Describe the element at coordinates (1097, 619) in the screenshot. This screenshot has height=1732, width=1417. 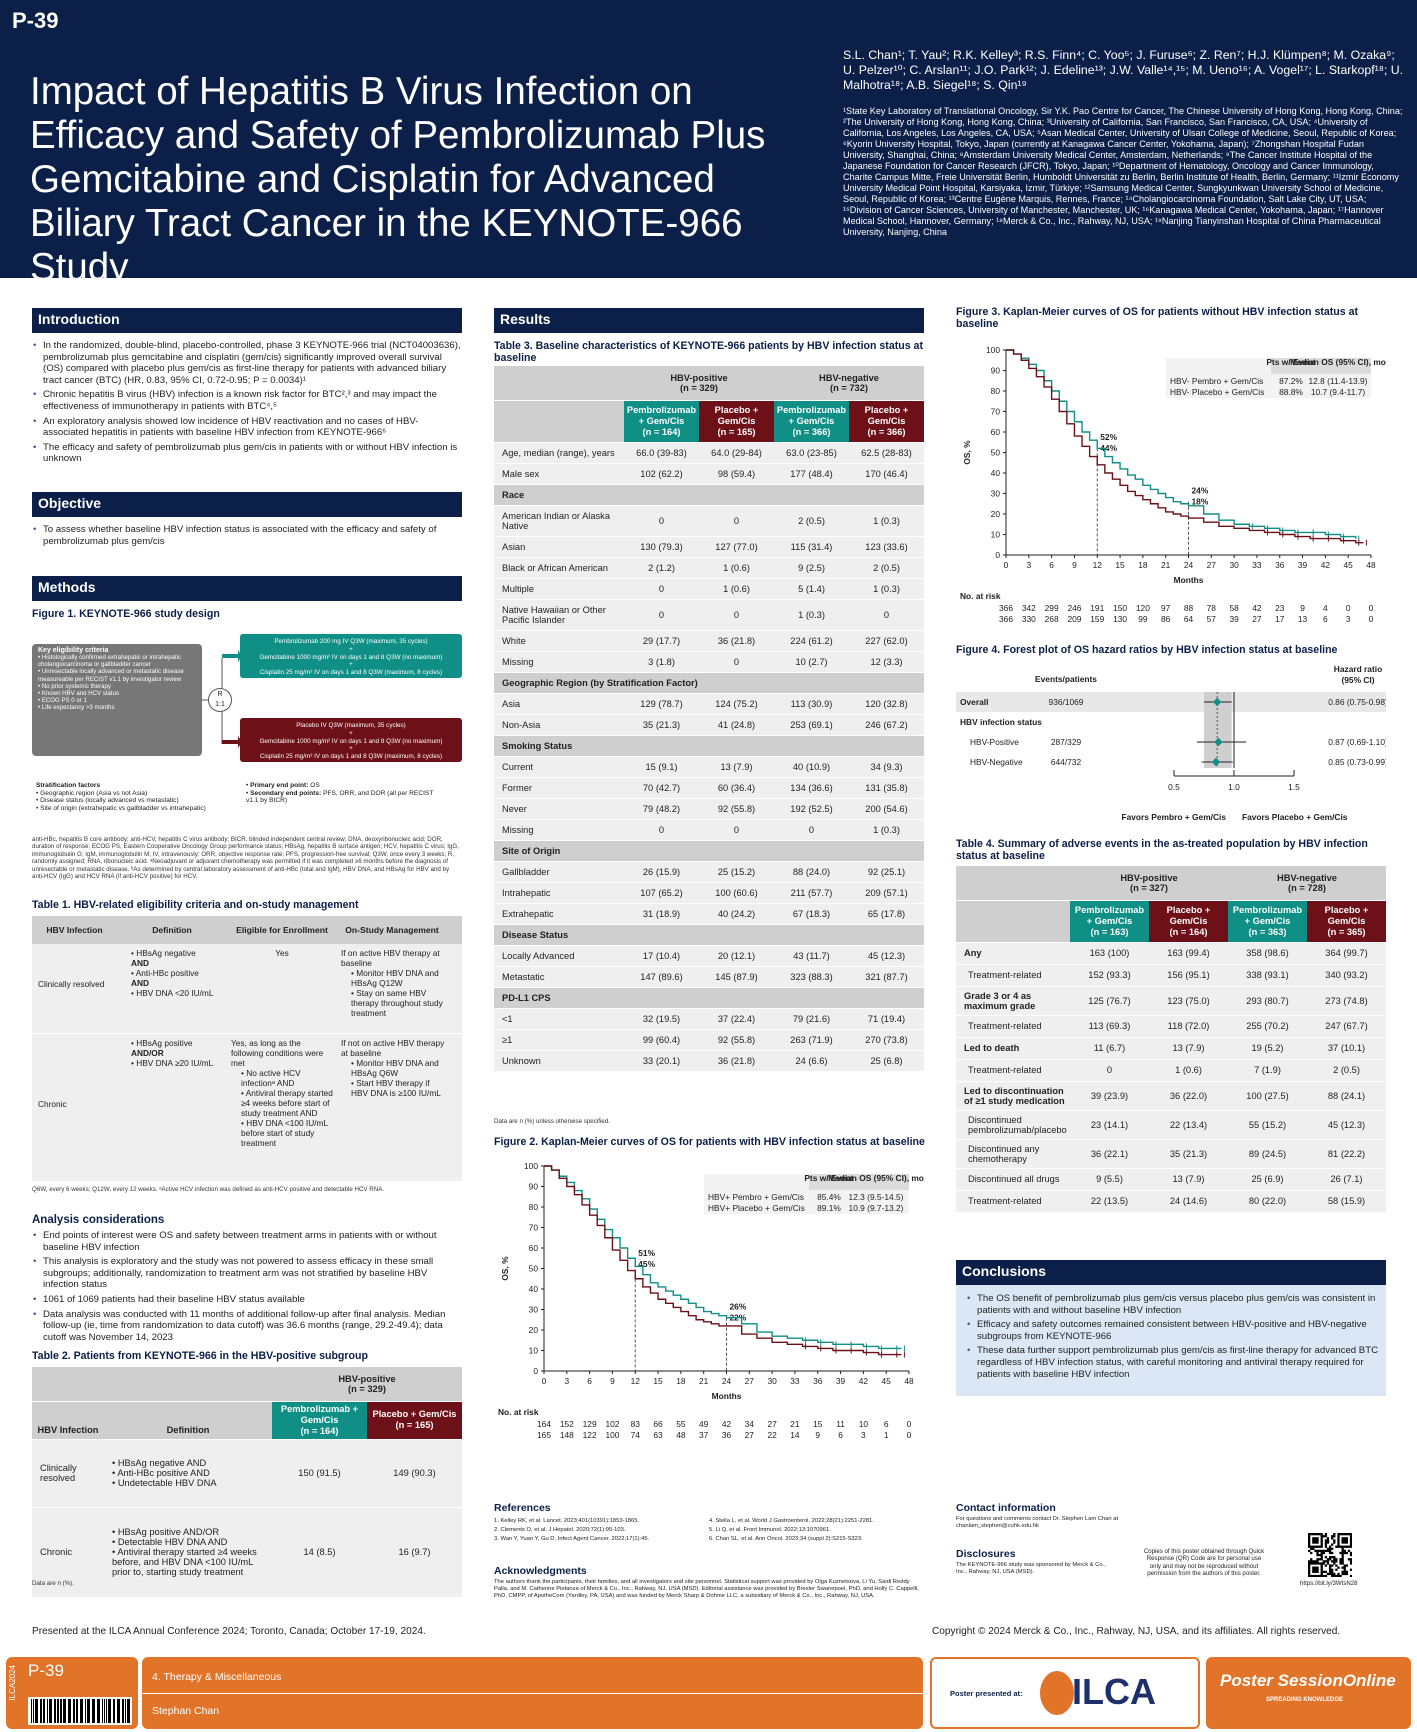
I see `risk-number: 159` at that location.